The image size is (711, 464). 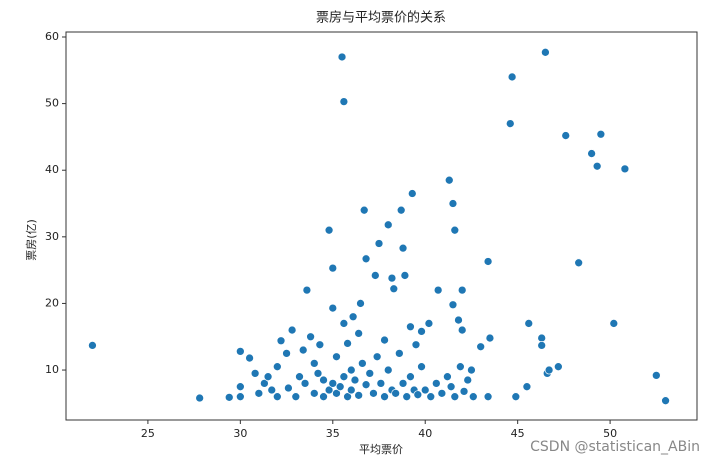 I want to click on y-tick-label: 60, so click(x=52, y=36).